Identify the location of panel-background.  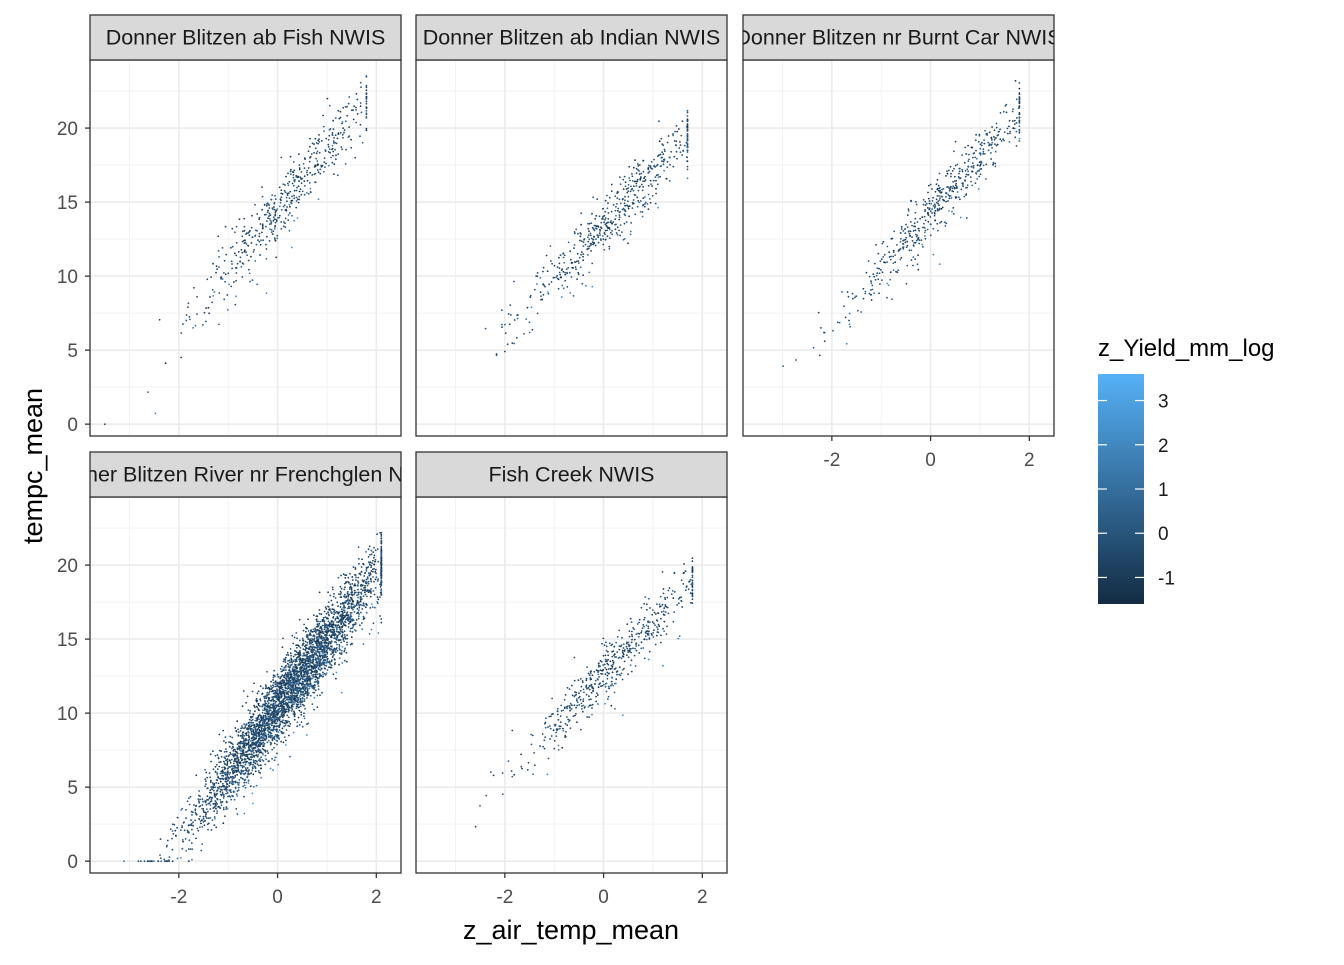
(245, 248).